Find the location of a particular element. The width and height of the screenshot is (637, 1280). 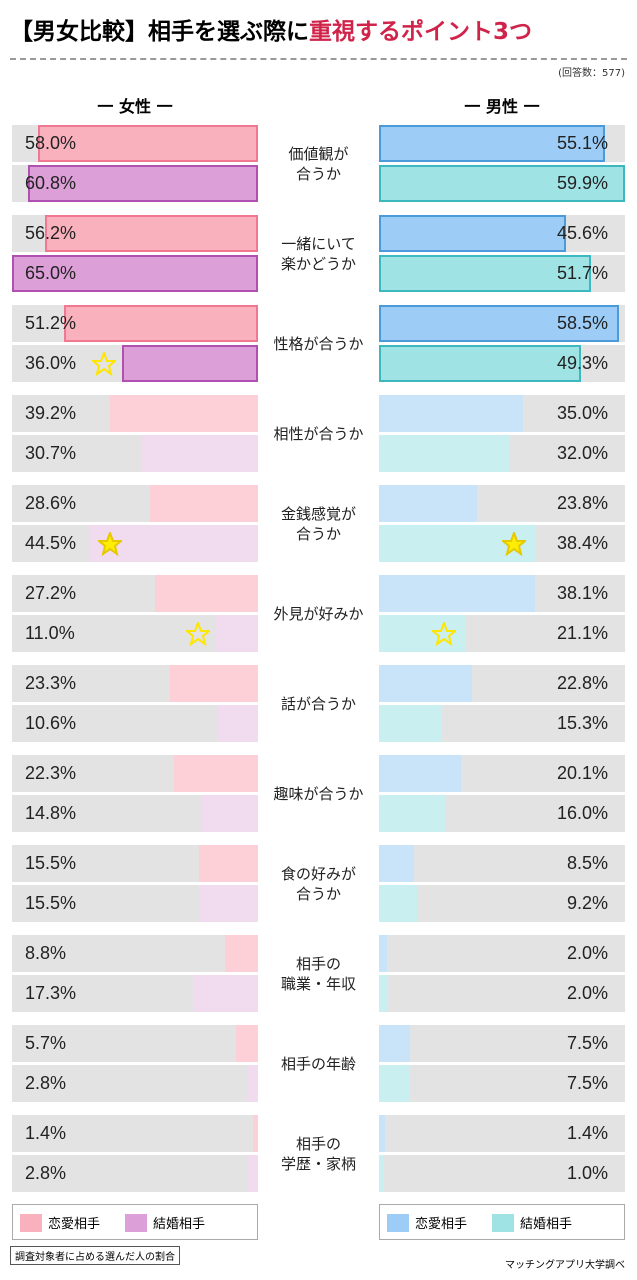

divider is located at coordinates (318, 59).